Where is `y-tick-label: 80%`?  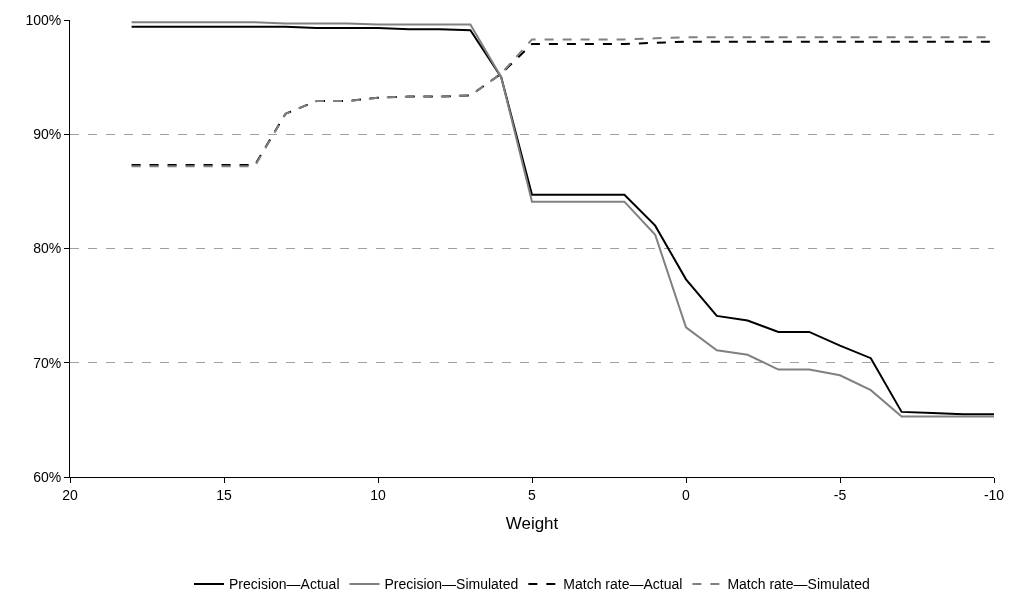 y-tick-label: 80% is located at coordinates (47, 248).